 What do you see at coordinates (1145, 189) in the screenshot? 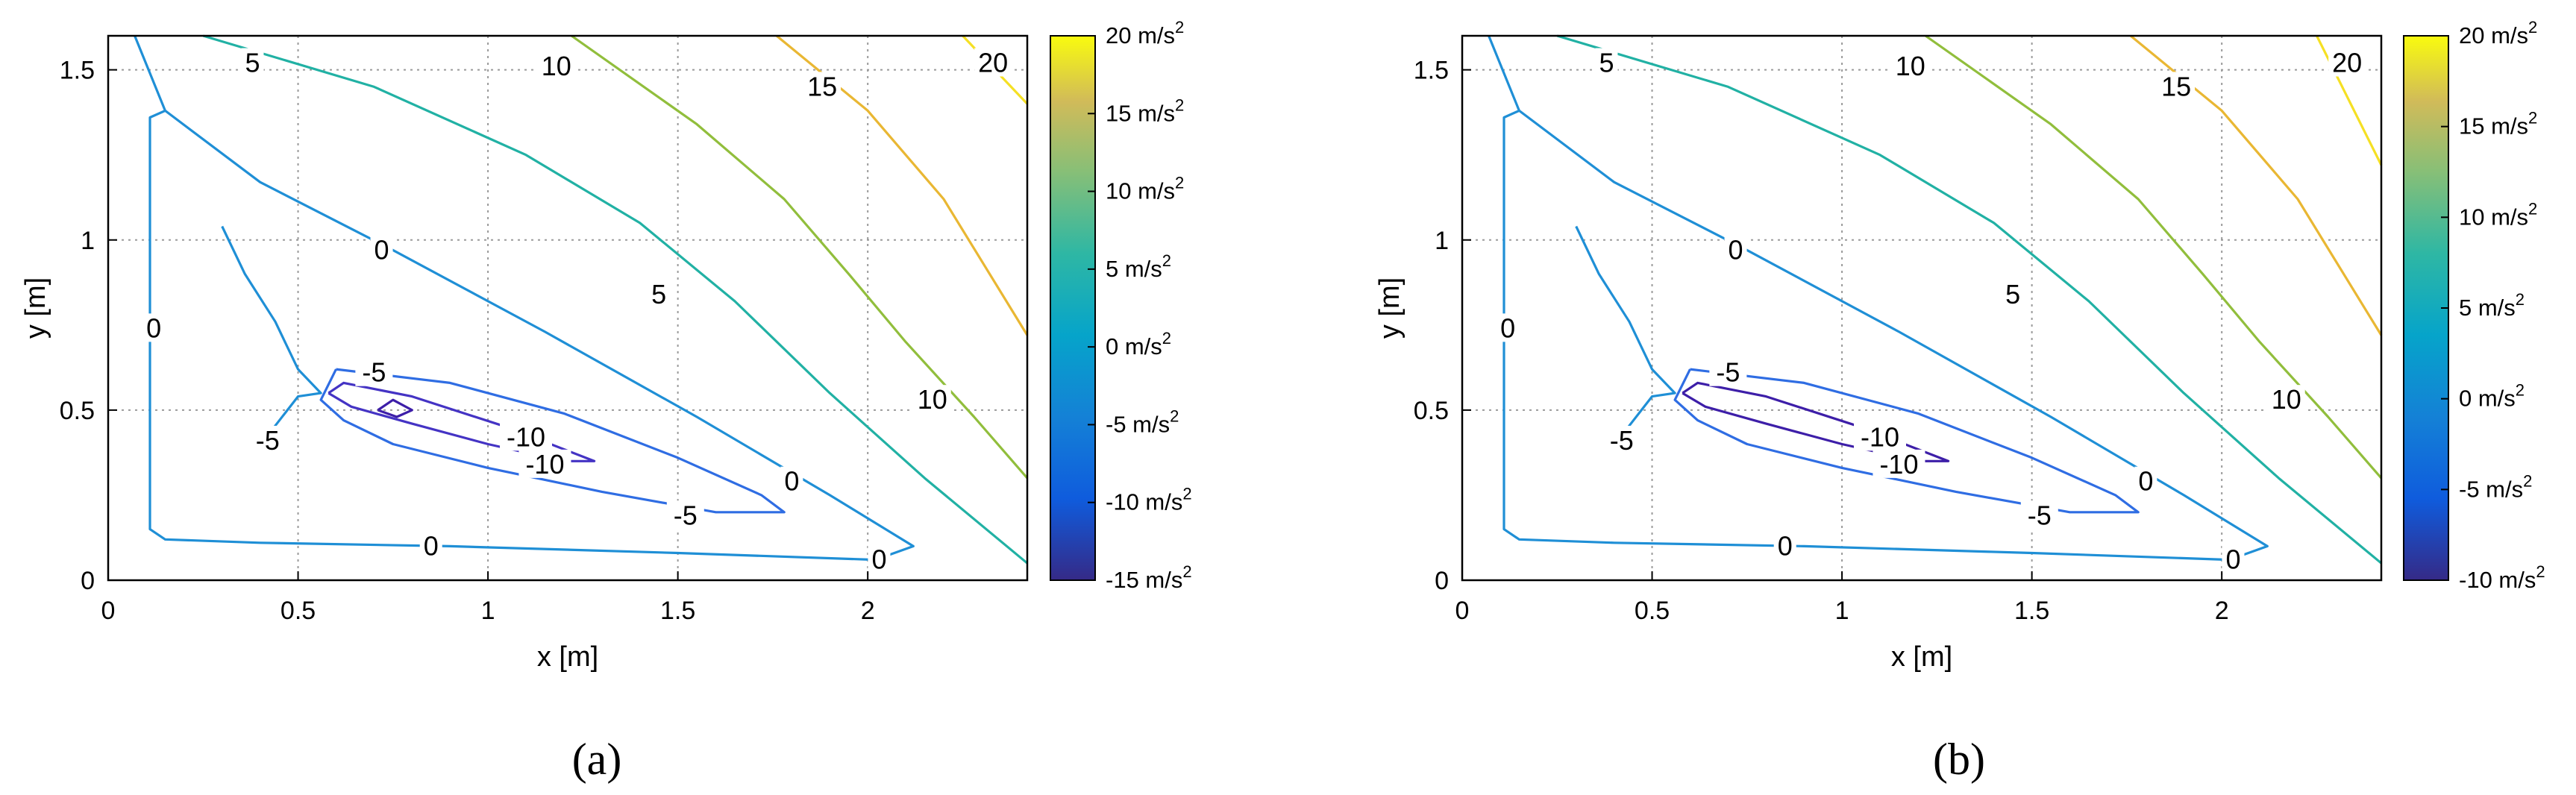
I see `colorbar-tick-label: 10 m/s2` at bounding box center [1145, 189].